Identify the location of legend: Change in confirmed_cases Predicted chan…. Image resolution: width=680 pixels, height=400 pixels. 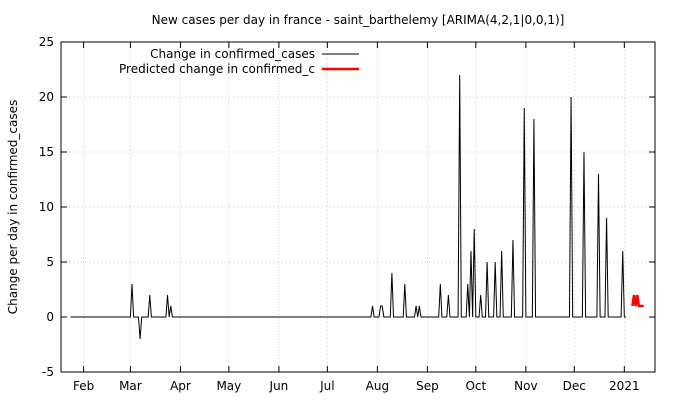
(239, 61).